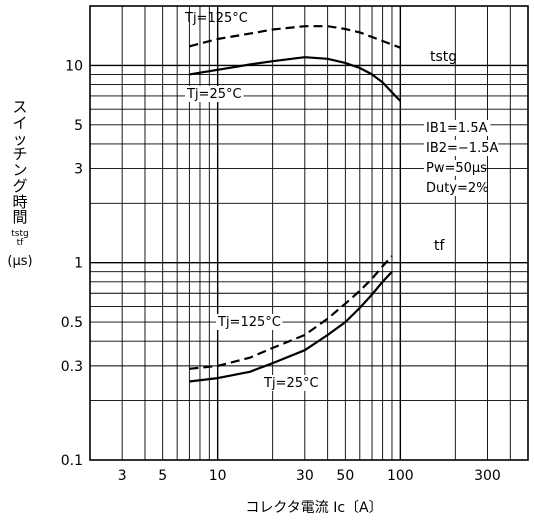 The image size is (534, 522). What do you see at coordinates (487, 476) in the screenshot?
I see `x-tick-label: 300` at bounding box center [487, 476].